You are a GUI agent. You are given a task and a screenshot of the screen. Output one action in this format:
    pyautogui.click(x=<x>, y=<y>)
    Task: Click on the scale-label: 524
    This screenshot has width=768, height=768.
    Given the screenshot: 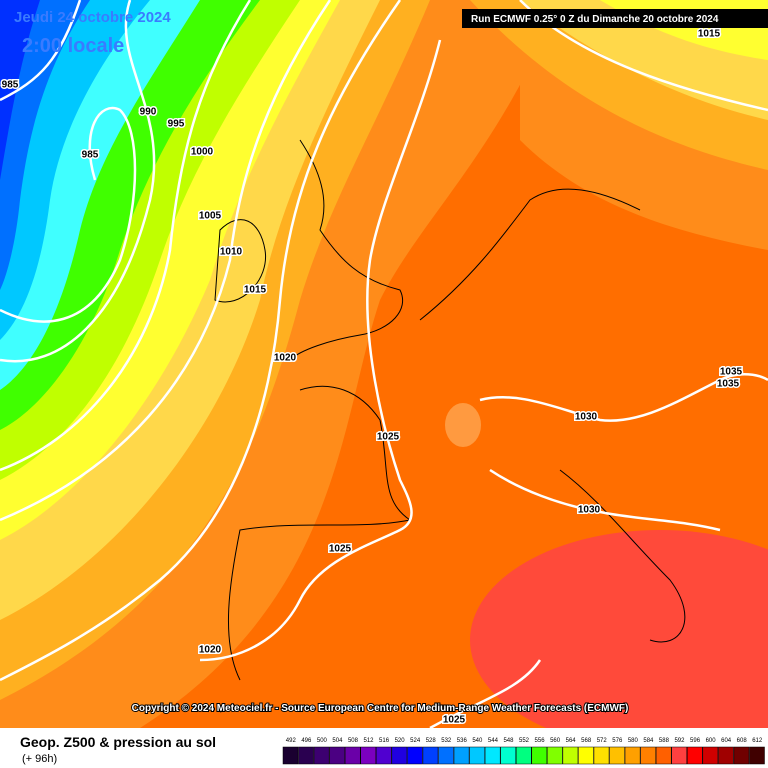 What is the action you would take?
    pyautogui.click(x=415, y=741)
    